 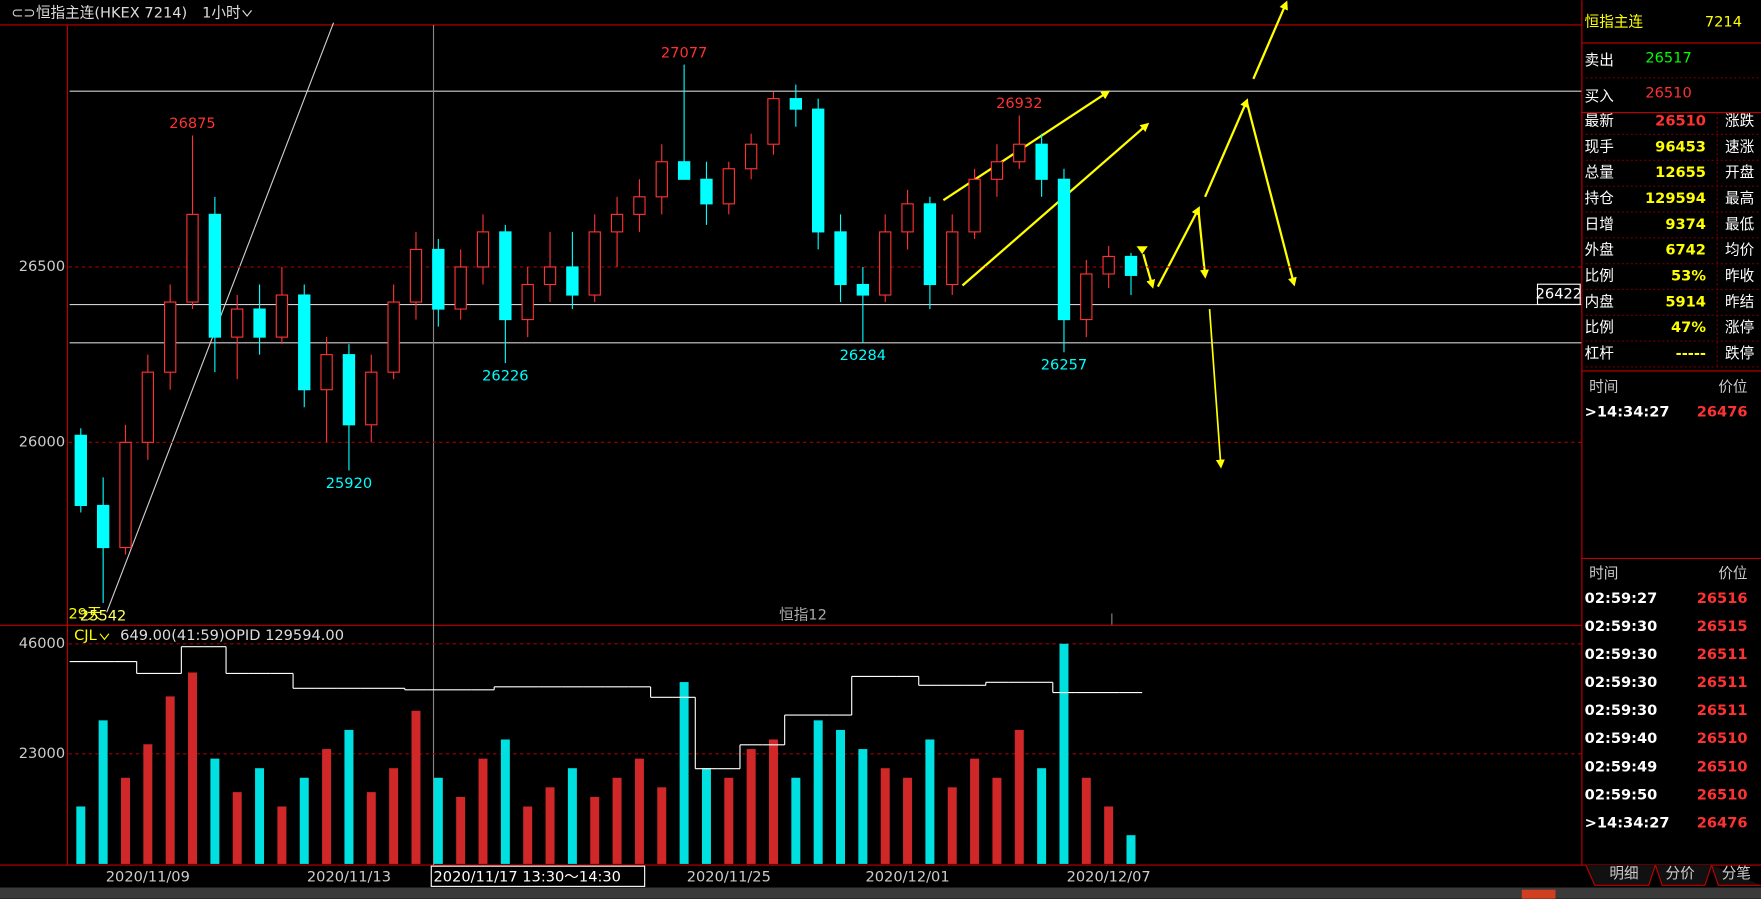 I want to click on quote-label: 昨结, so click(x=1739, y=301).